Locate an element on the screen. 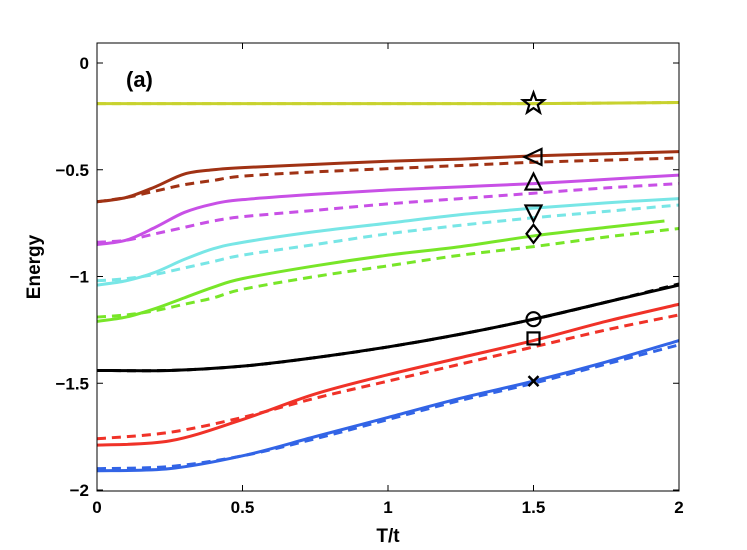 Image resolution: width=747 pixels, height=550 pixels. x-tick-label: 1.5 is located at coordinates (534, 507).